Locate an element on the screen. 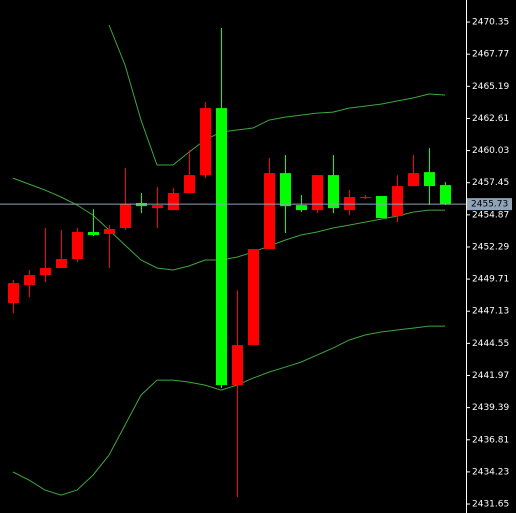 The width and height of the screenshot is (516, 513). y-tick-label: 2454.87 is located at coordinates (490, 215).